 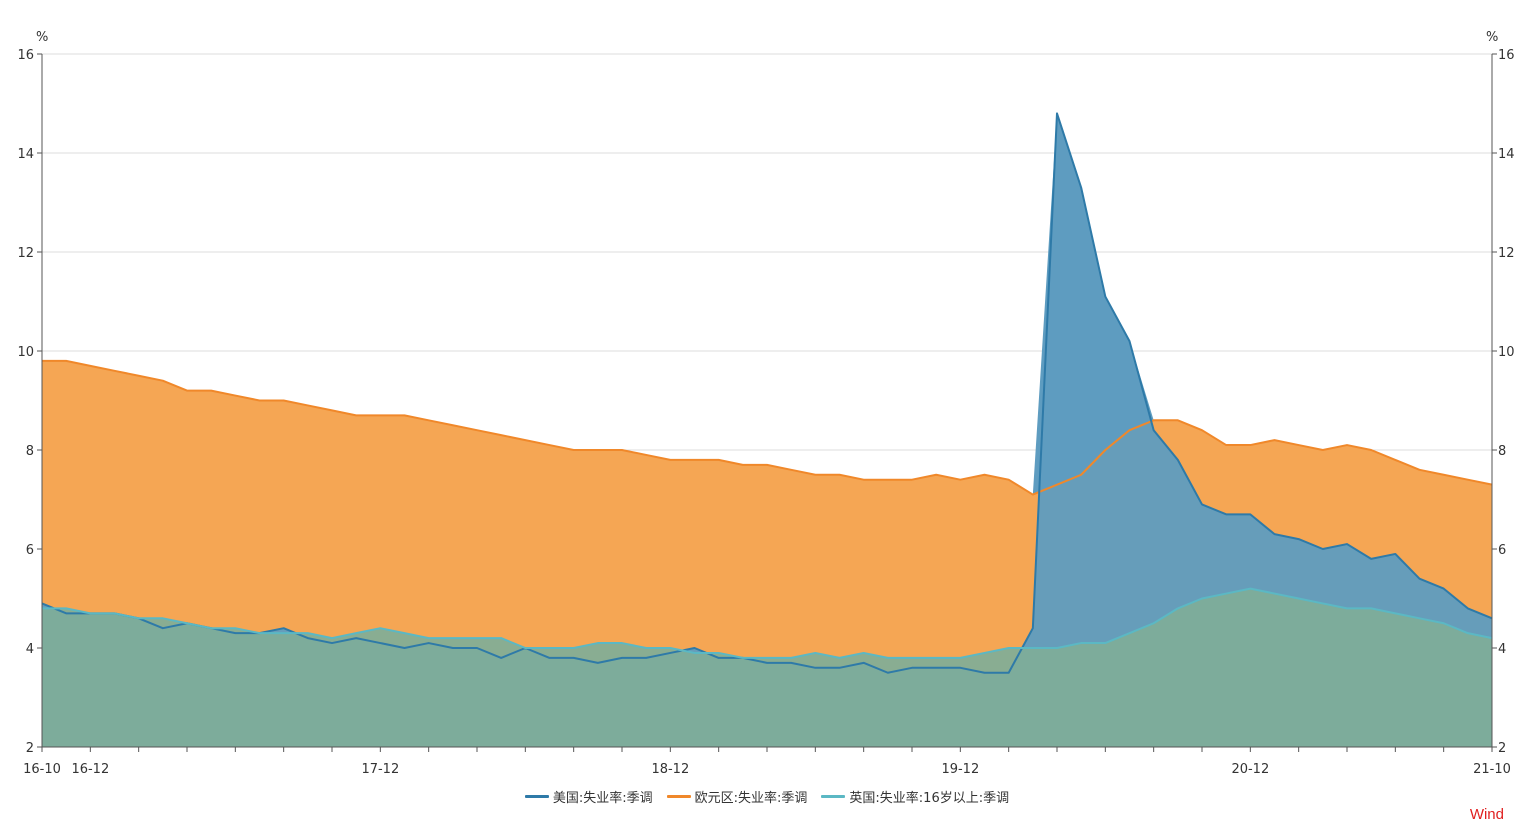 What do you see at coordinates (380, 769) in the screenshot?
I see `x-tick-label-17-12: 17-12` at bounding box center [380, 769].